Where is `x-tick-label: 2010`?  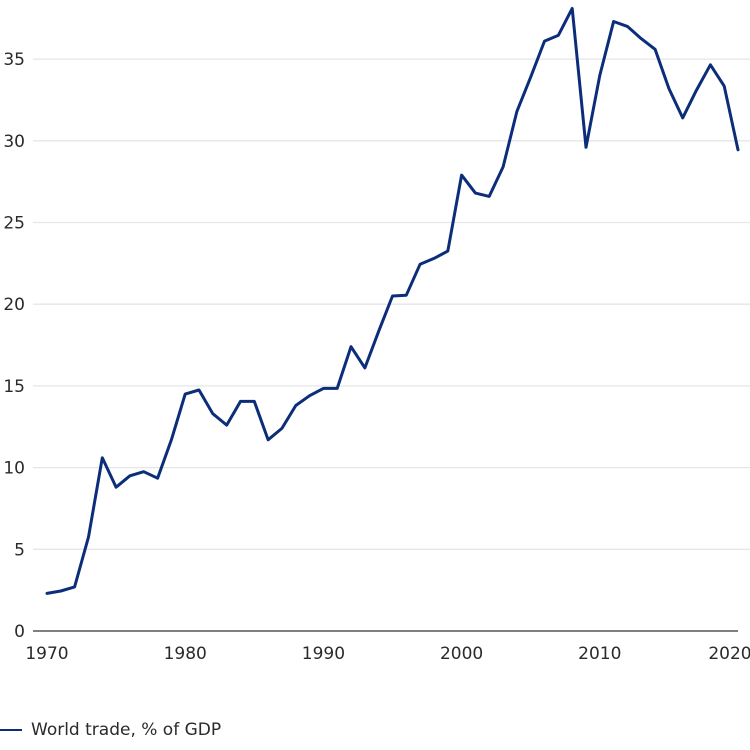
x-tick-label: 2010 is located at coordinates (599, 654).